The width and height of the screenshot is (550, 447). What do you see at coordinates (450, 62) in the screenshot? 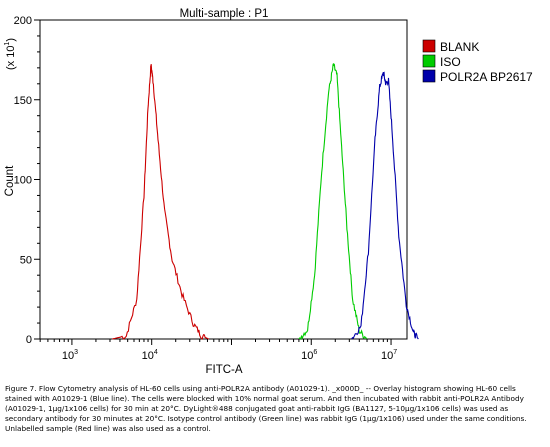
I see `legend-label: ISO` at bounding box center [450, 62].